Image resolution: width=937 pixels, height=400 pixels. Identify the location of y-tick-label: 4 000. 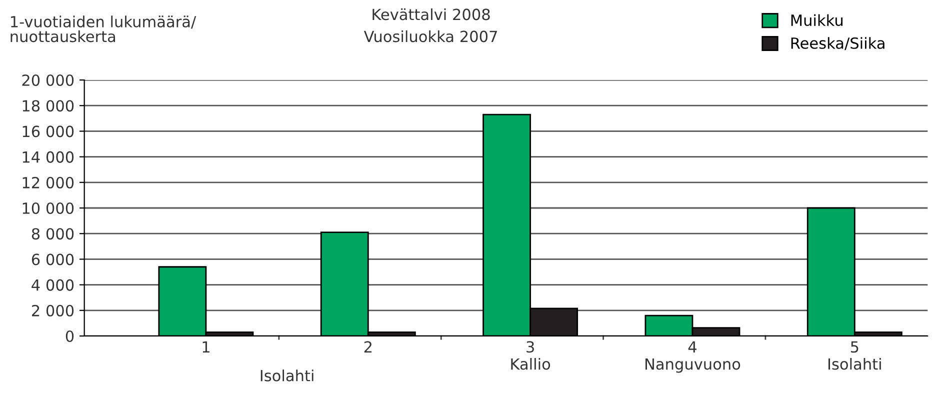
(53, 285).